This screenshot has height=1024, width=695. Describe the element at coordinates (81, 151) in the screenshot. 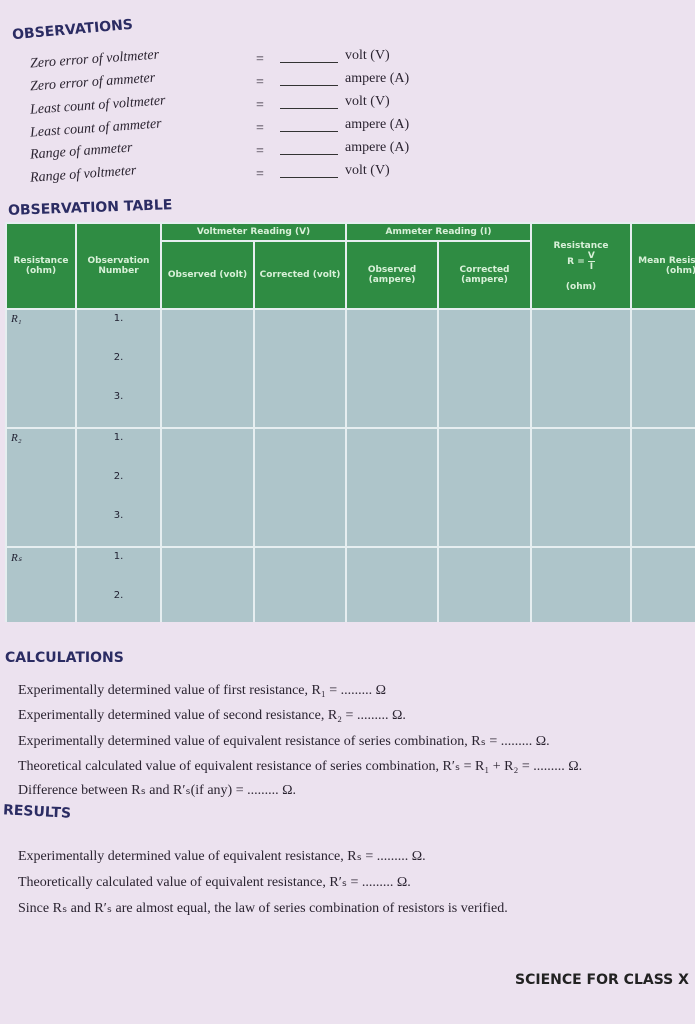

I see `observation-label: Range of ammeter` at that location.